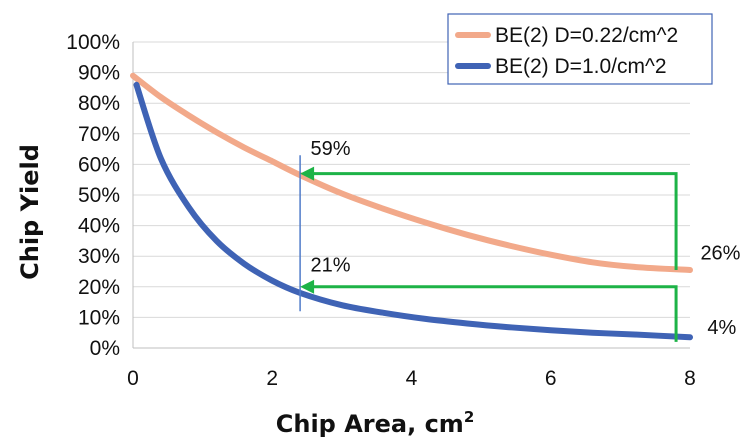  I want to click on y-tick-label: 50%, so click(99, 195).